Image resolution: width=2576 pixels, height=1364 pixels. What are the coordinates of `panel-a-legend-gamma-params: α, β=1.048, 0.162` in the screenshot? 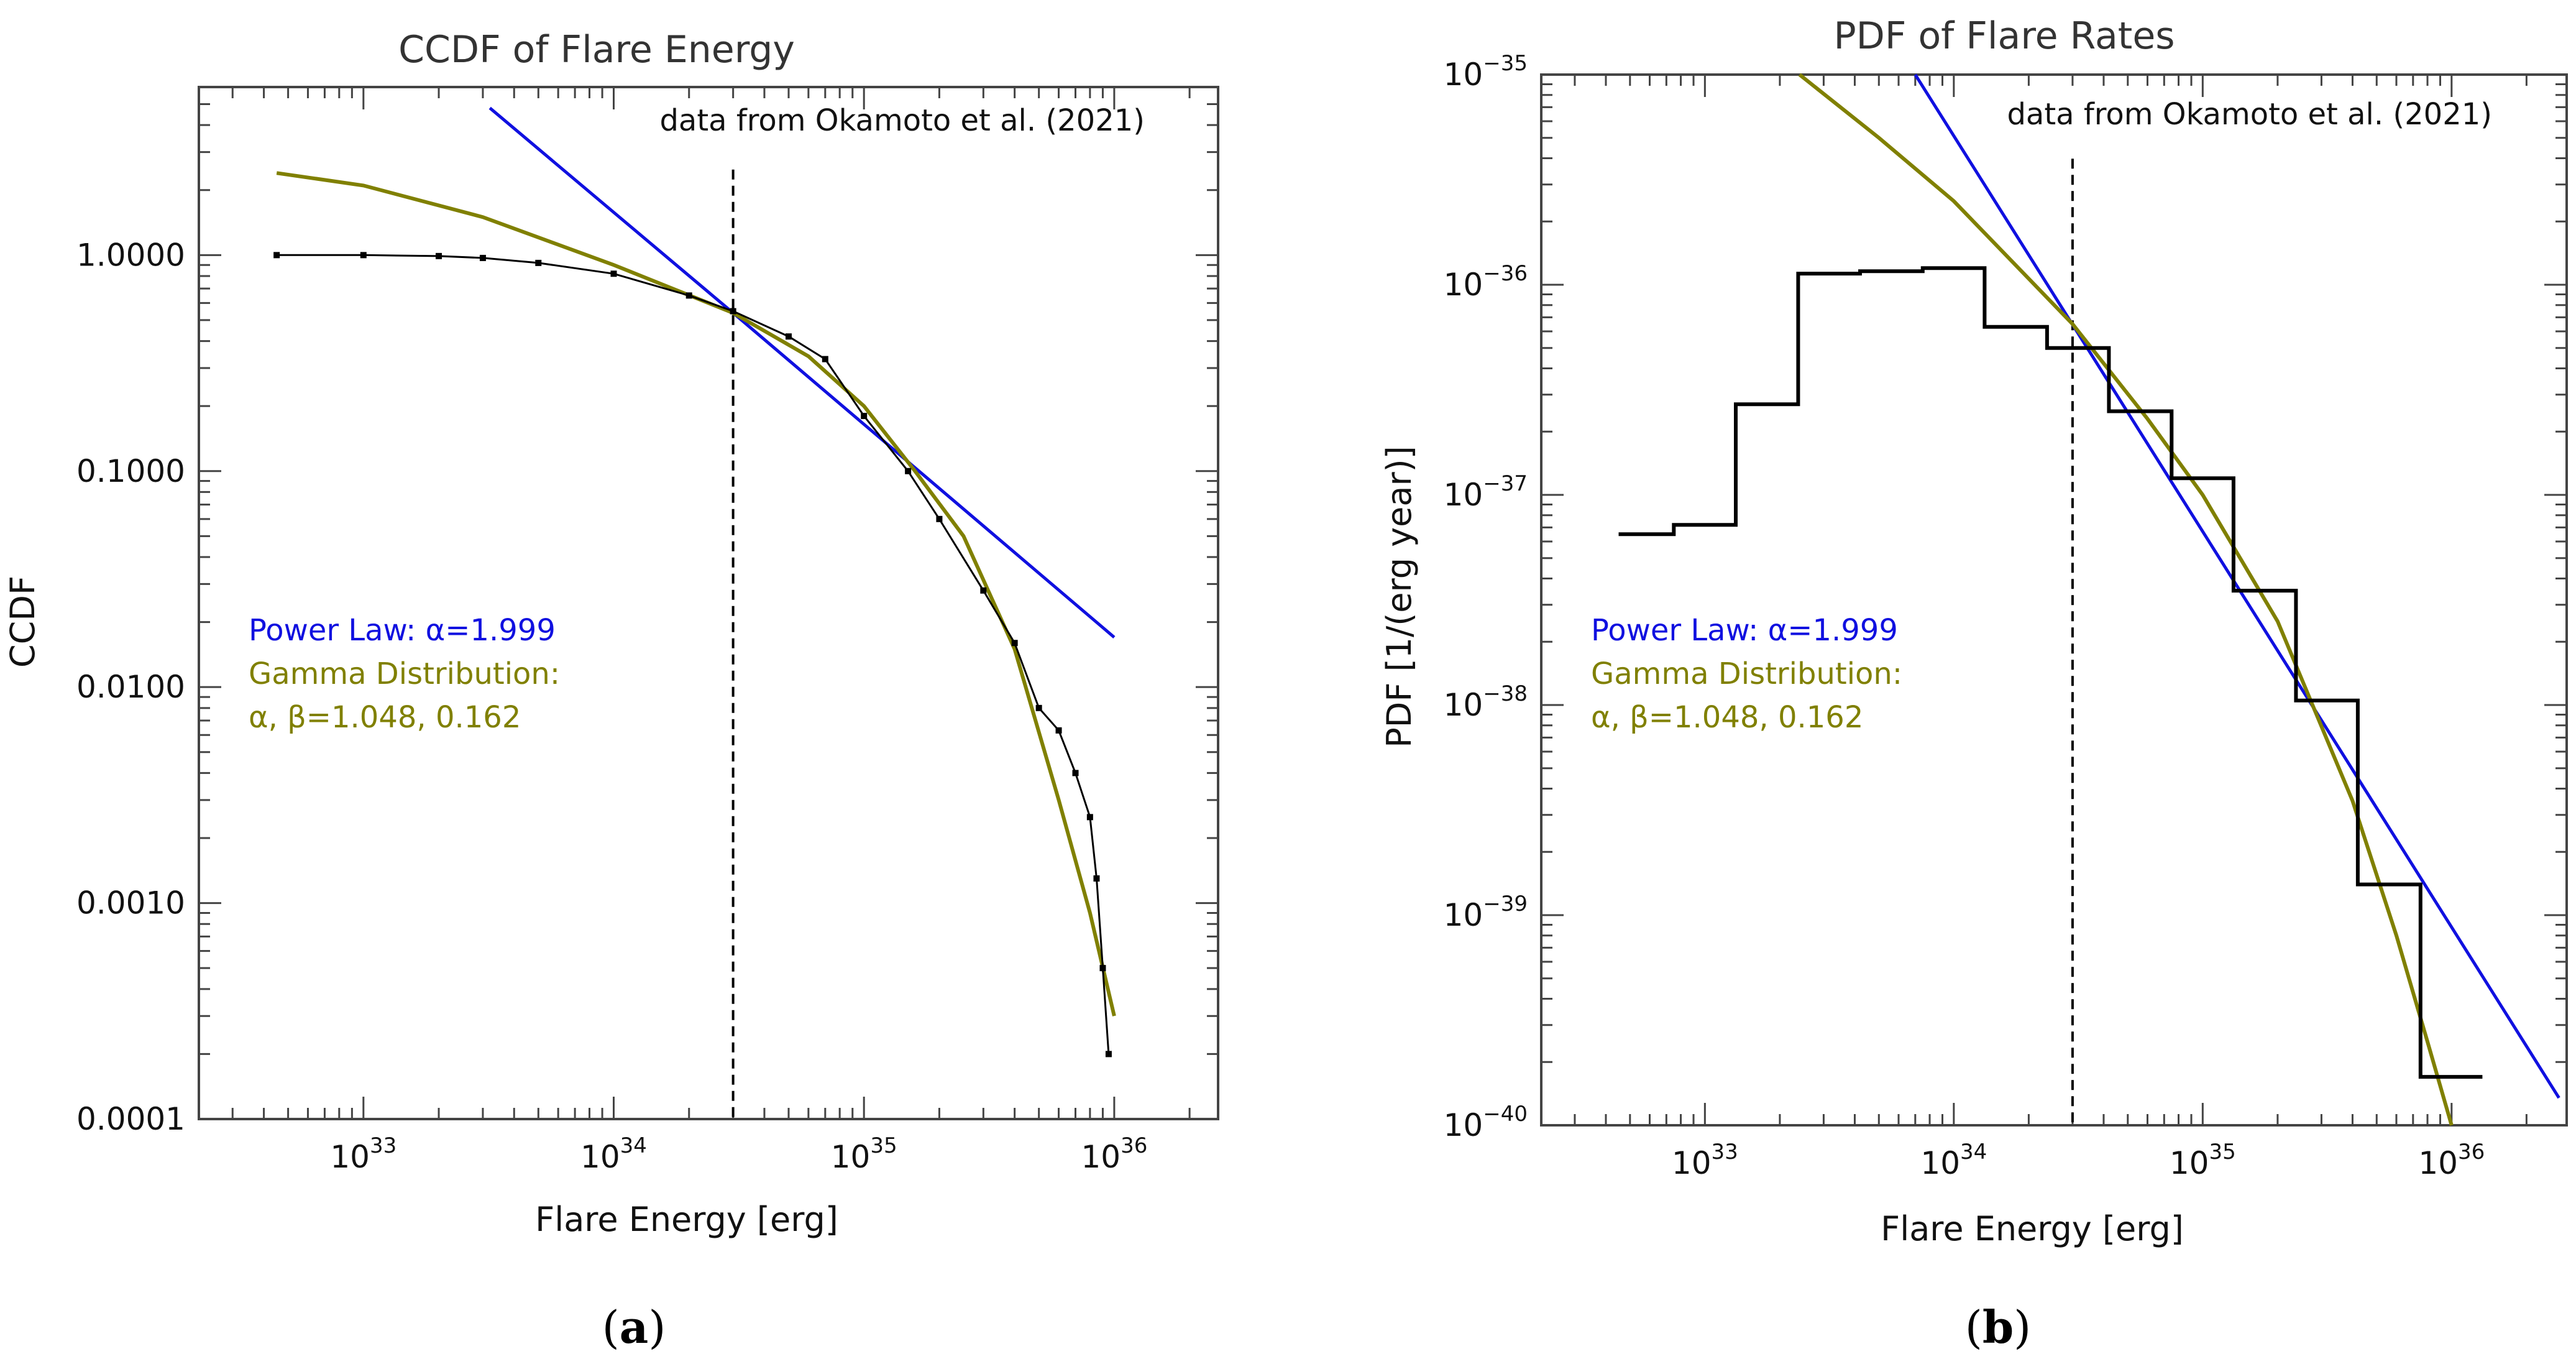 It's located at (385, 717).